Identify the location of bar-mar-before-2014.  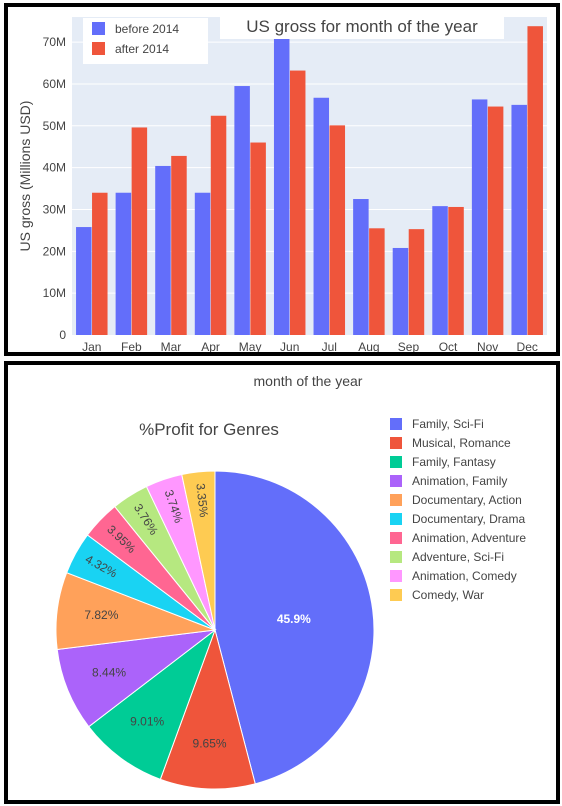
(163, 250).